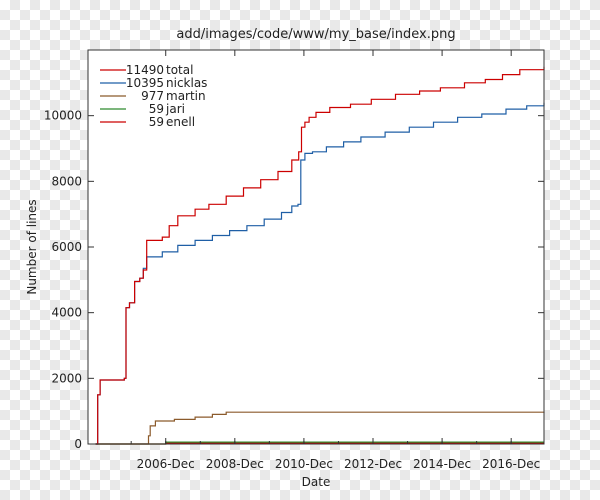 The height and width of the screenshot is (500, 600). Describe the element at coordinates (304, 464) in the screenshot. I see `x-tick-label: 2010-Dec` at that location.